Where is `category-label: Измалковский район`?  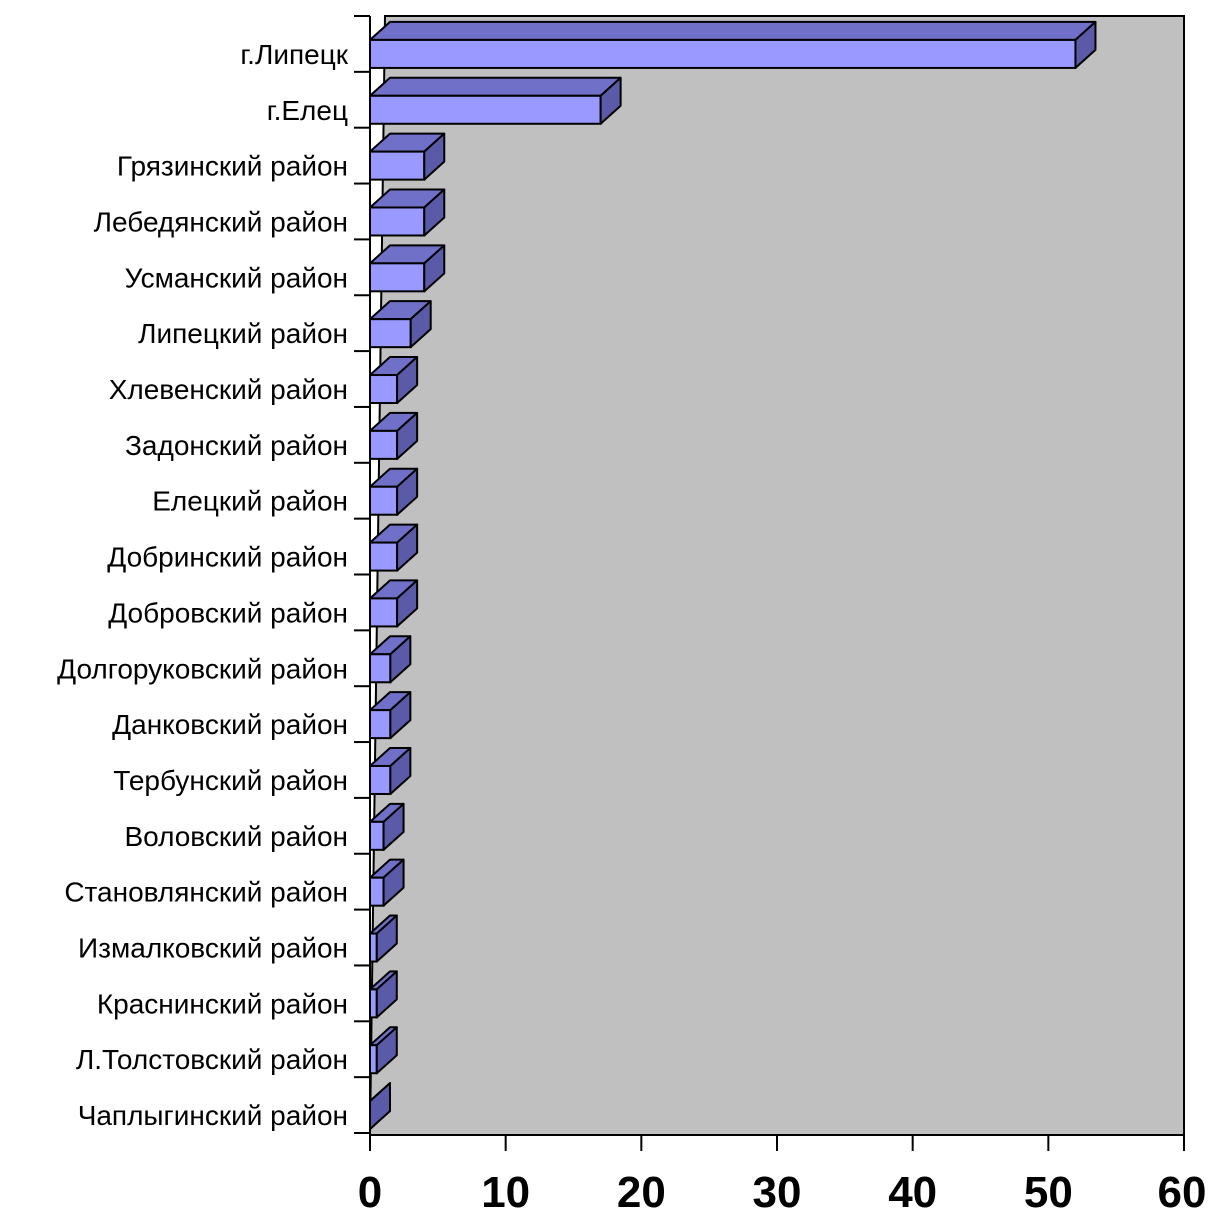
category-label: Измалковский район is located at coordinates (213, 948).